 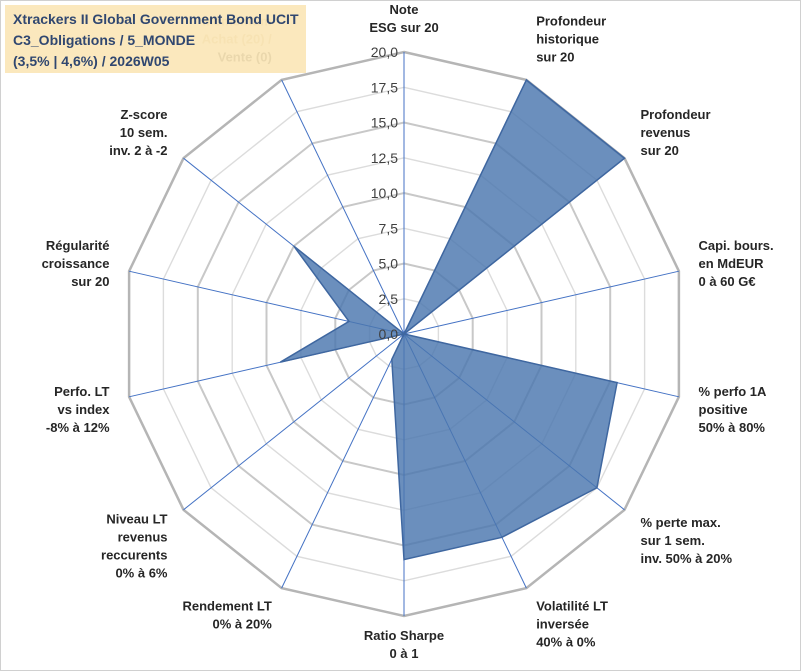 I want to click on chart-title-line-3: (3,5% | 4,6%) / 2026W05, so click(x=91, y=61).